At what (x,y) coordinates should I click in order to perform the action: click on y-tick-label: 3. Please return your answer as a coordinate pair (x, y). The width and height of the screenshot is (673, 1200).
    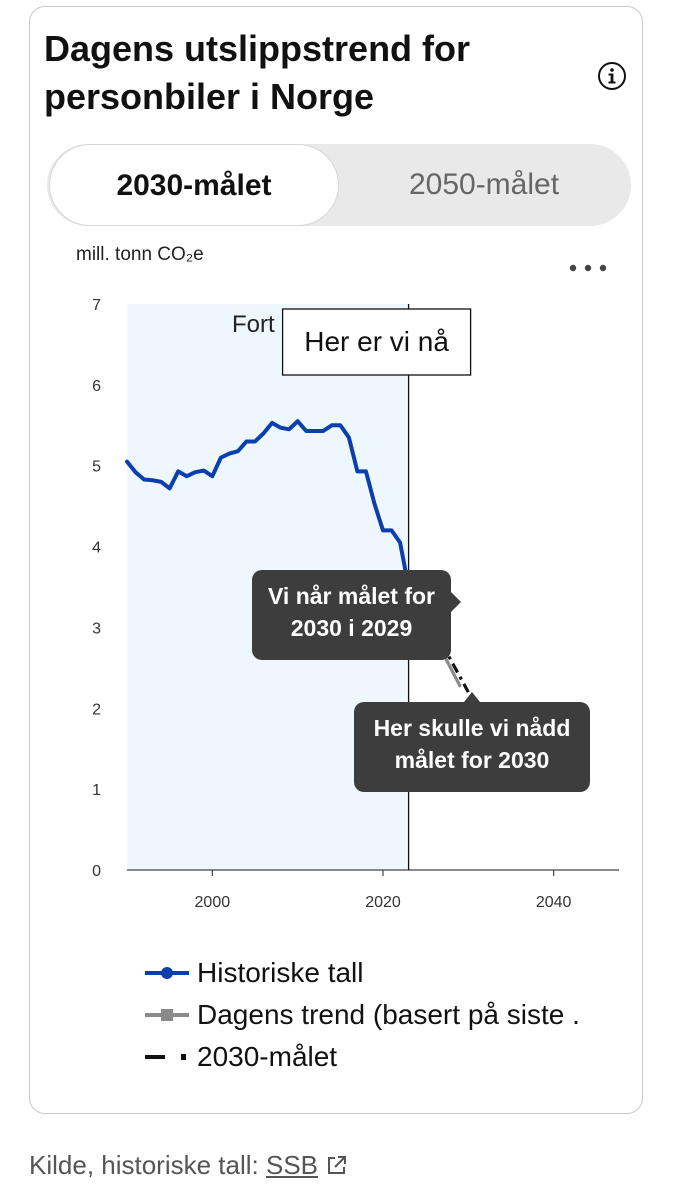
    Looking at the image, I should click on (96, 628).